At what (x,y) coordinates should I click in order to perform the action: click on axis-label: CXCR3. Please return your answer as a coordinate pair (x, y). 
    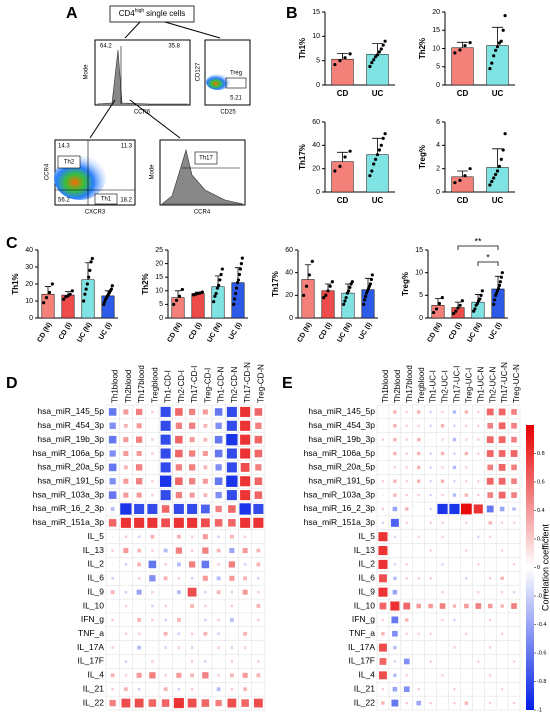
    Looking at the image, I should click on (95, 213).